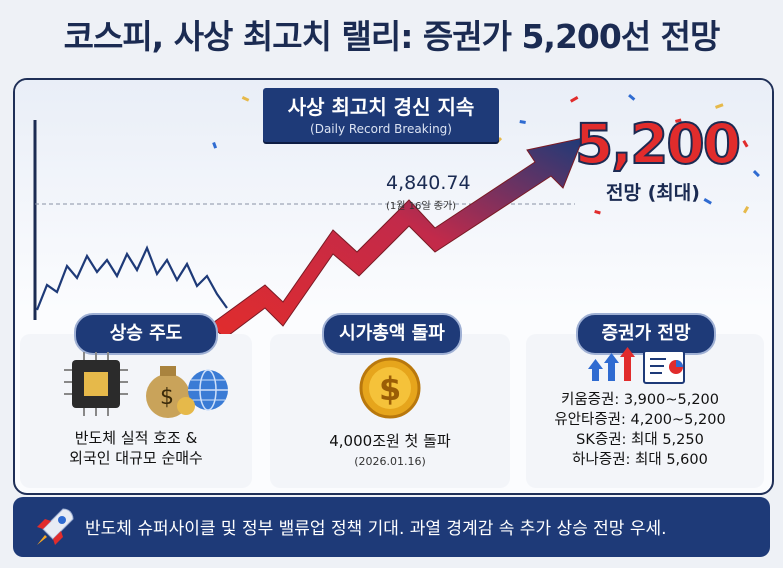 The image size is (783, 568). I want to click on dollar-coin-icon: $, so click(390, 388).